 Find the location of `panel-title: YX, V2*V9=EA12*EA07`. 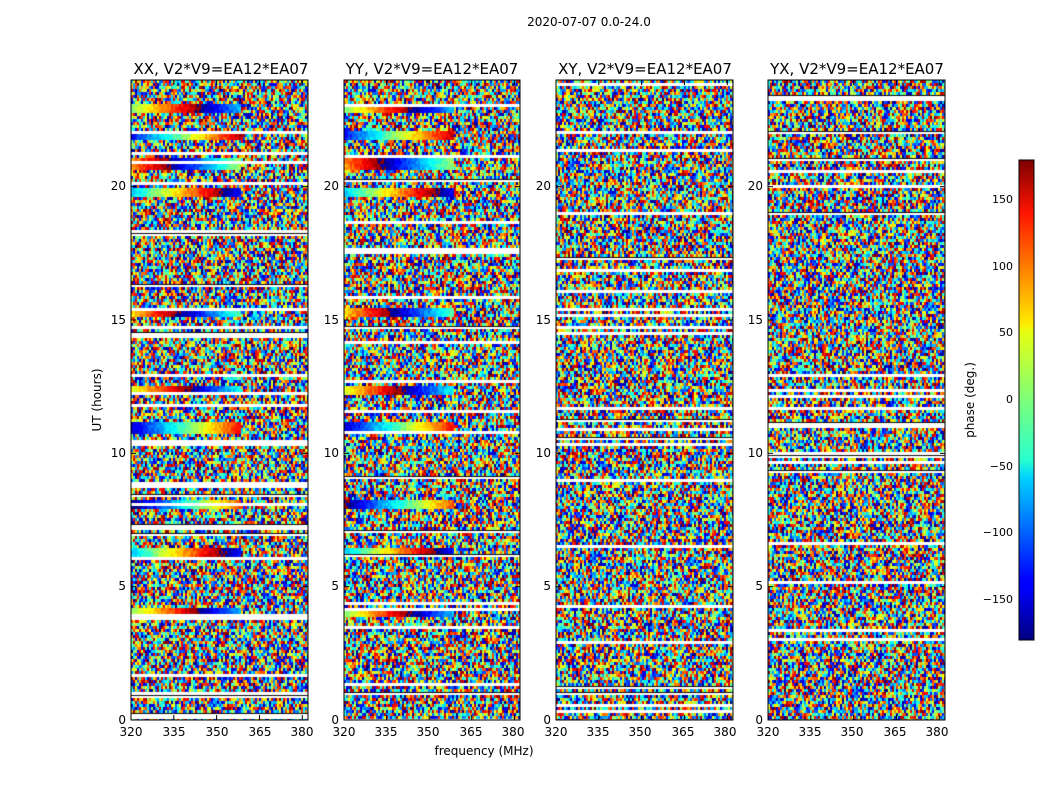

panel-title: YX, V2*V9=EA12*EA07 is located at coordinates (856, 69).